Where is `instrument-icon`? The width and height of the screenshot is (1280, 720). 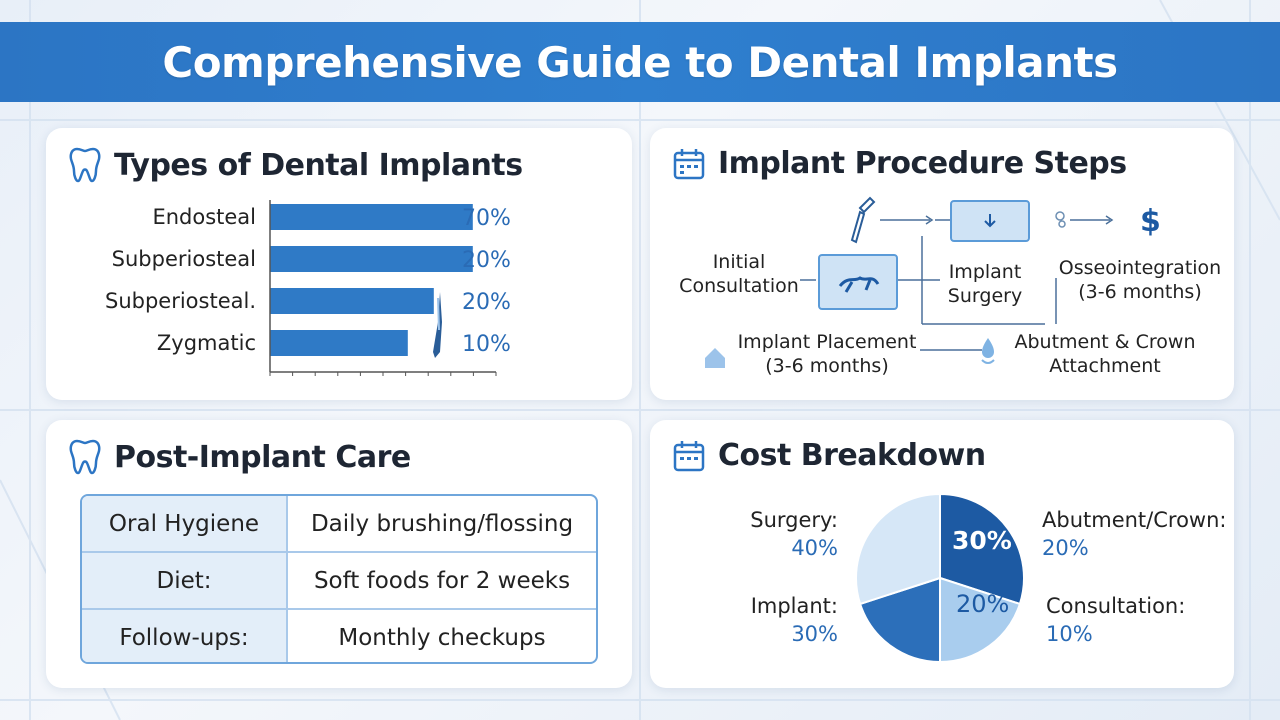 instrument-icon is located at coordinates (438, 328).